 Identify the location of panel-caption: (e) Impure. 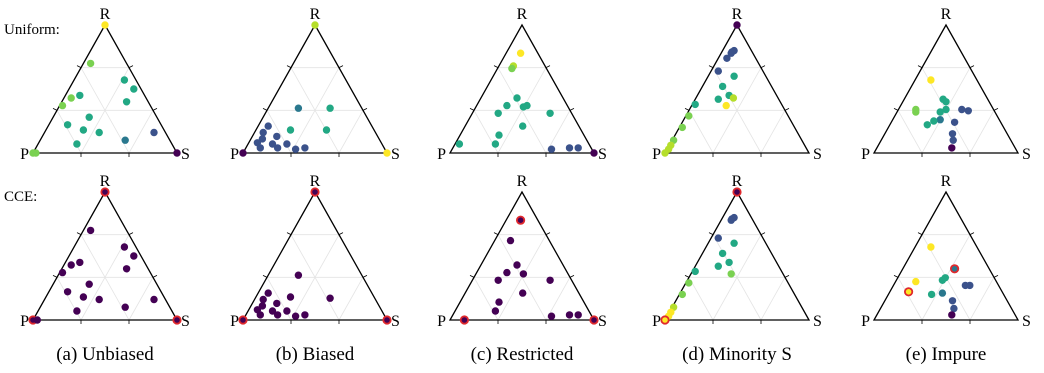
(946, 354).